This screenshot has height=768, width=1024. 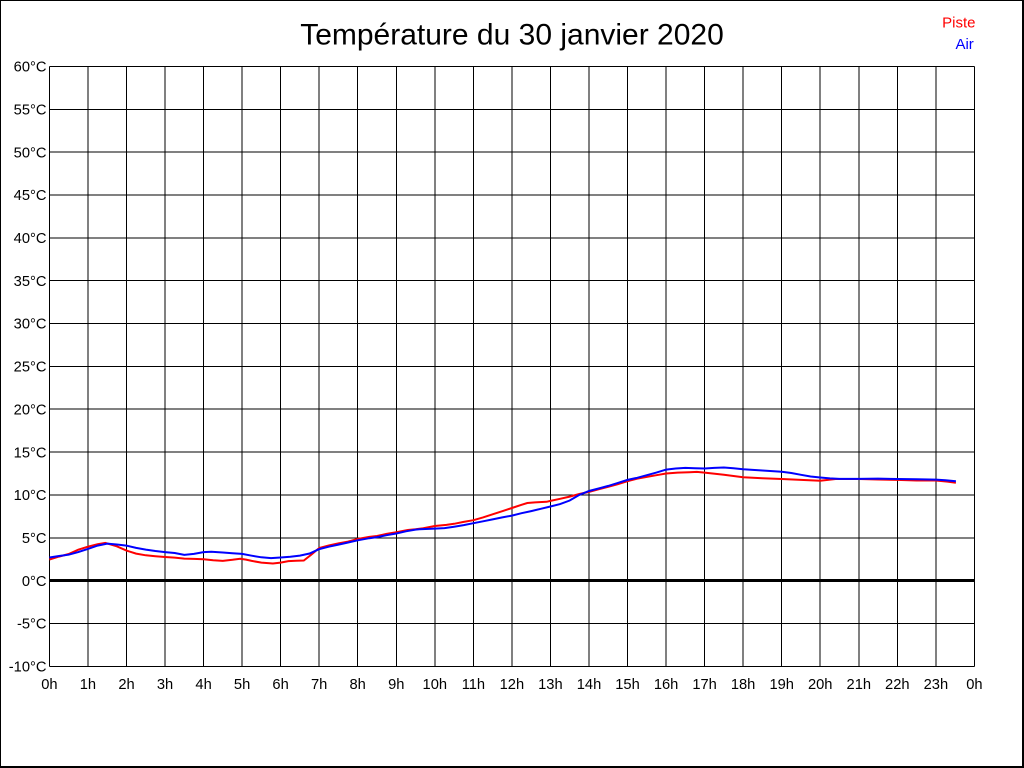 What do you see at coordinates (550, 685) in the screenshot?
I see `svg-text: 13h` at bounding box center [550, 685].